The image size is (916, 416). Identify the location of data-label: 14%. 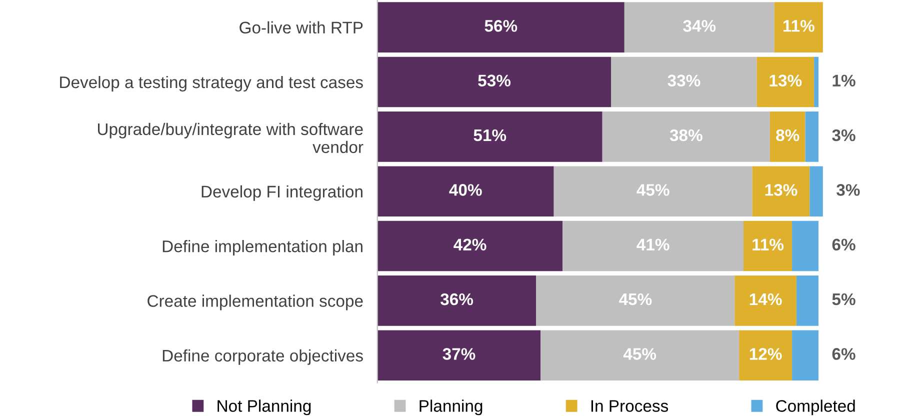
(766, 299).